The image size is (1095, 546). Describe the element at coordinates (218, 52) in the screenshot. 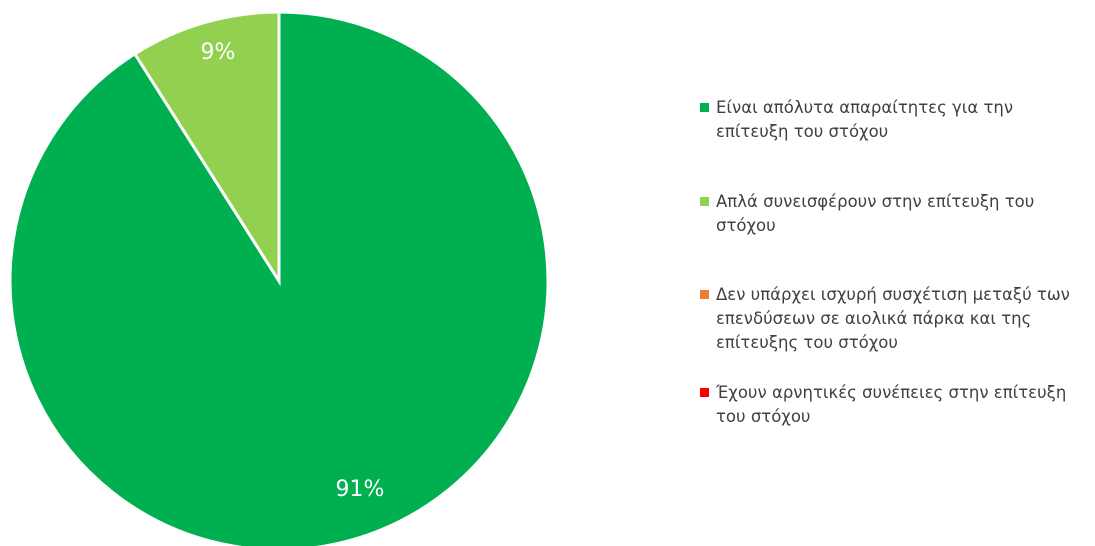

I see `data-label: 9%` at that location.